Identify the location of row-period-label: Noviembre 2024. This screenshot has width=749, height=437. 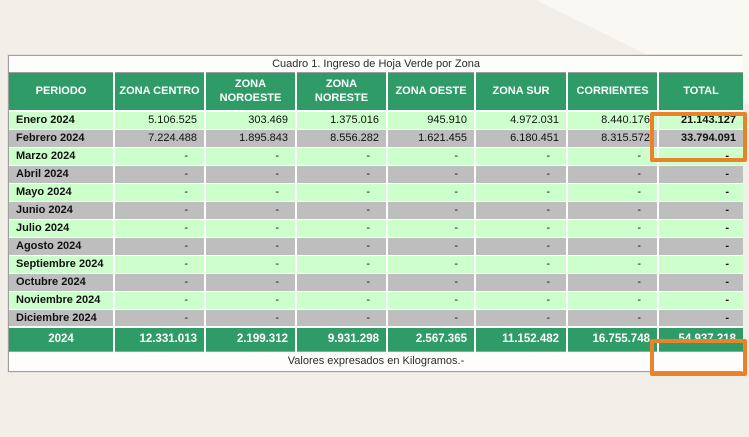
(62, 300).